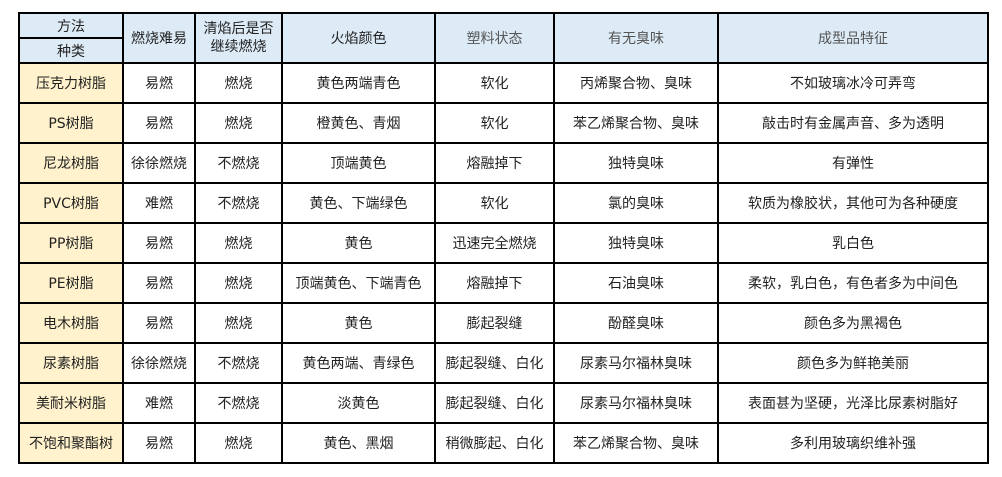 The image size is (1002, 477). What do you see at coordinates (358, 283) in the screenshot?
I see `cell-flame-color: 顶端黄色、下端青色` at bounding box center [358, 283].